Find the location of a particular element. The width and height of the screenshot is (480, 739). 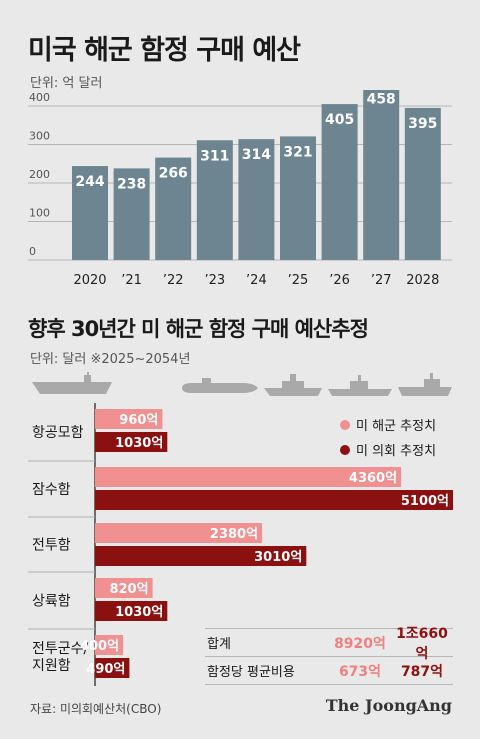

legend-navy-swatch is located at coordinates (345, 424).